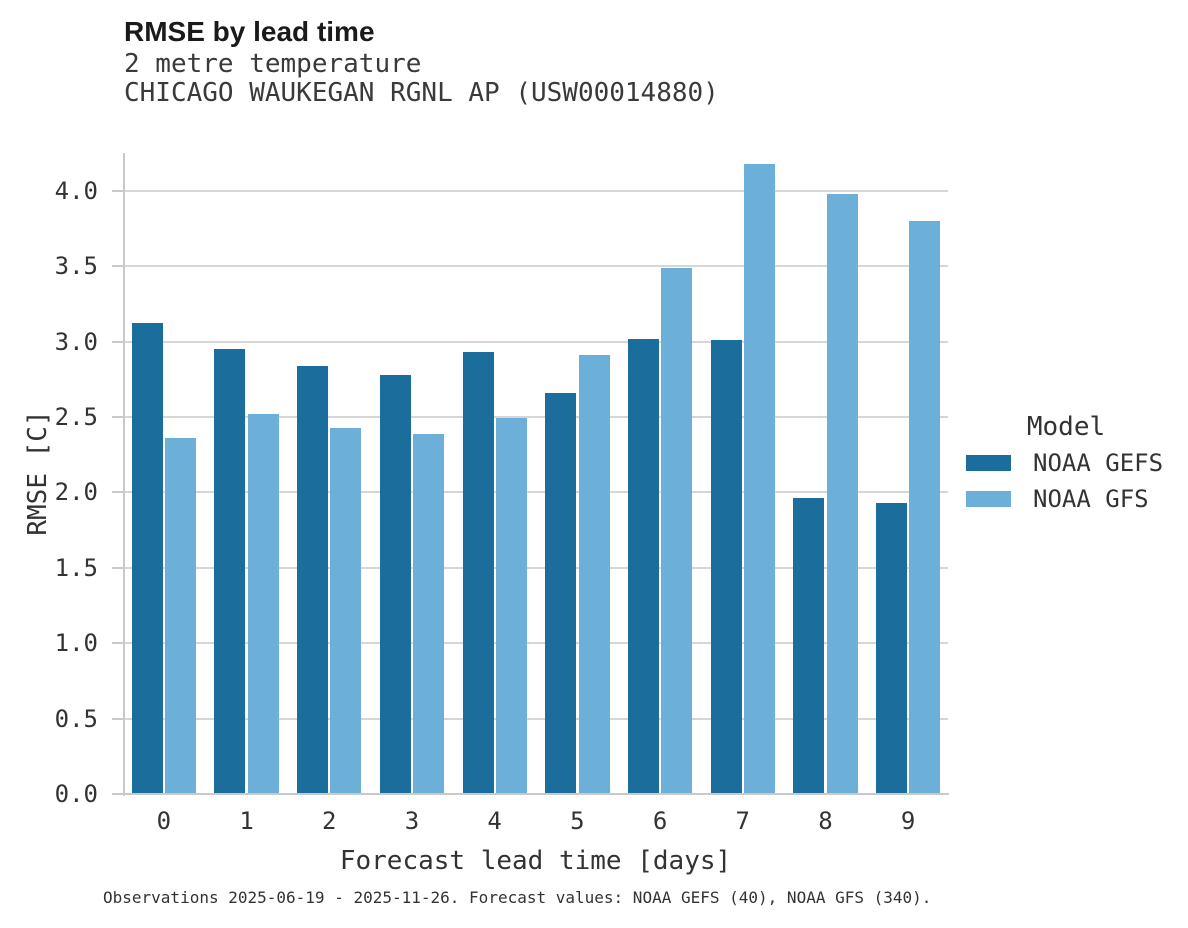 The height and width of the screenshot is (928, 1188). Describe the element at coordinates (164, 821) in the screenshot. I see `x-tick-label: 0` at that location.